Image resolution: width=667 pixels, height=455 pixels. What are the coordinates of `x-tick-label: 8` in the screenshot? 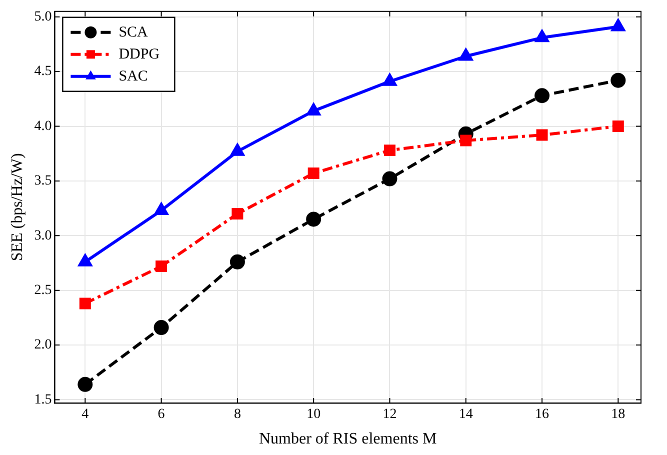 It's located at (237, 414).